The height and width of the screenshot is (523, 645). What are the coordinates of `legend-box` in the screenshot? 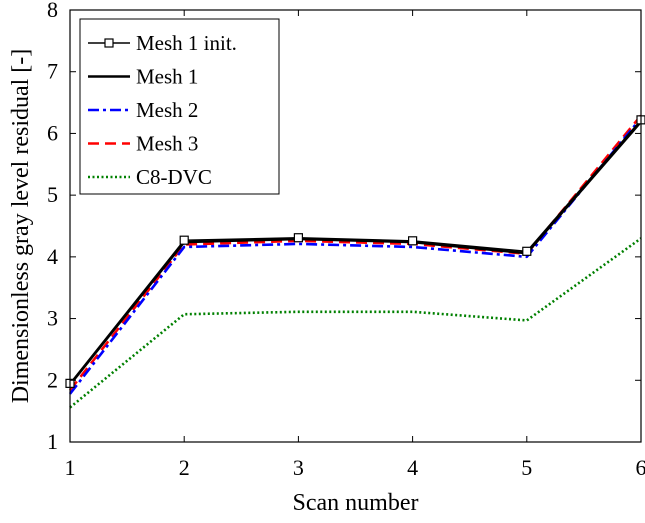 It's located at (179, 106).